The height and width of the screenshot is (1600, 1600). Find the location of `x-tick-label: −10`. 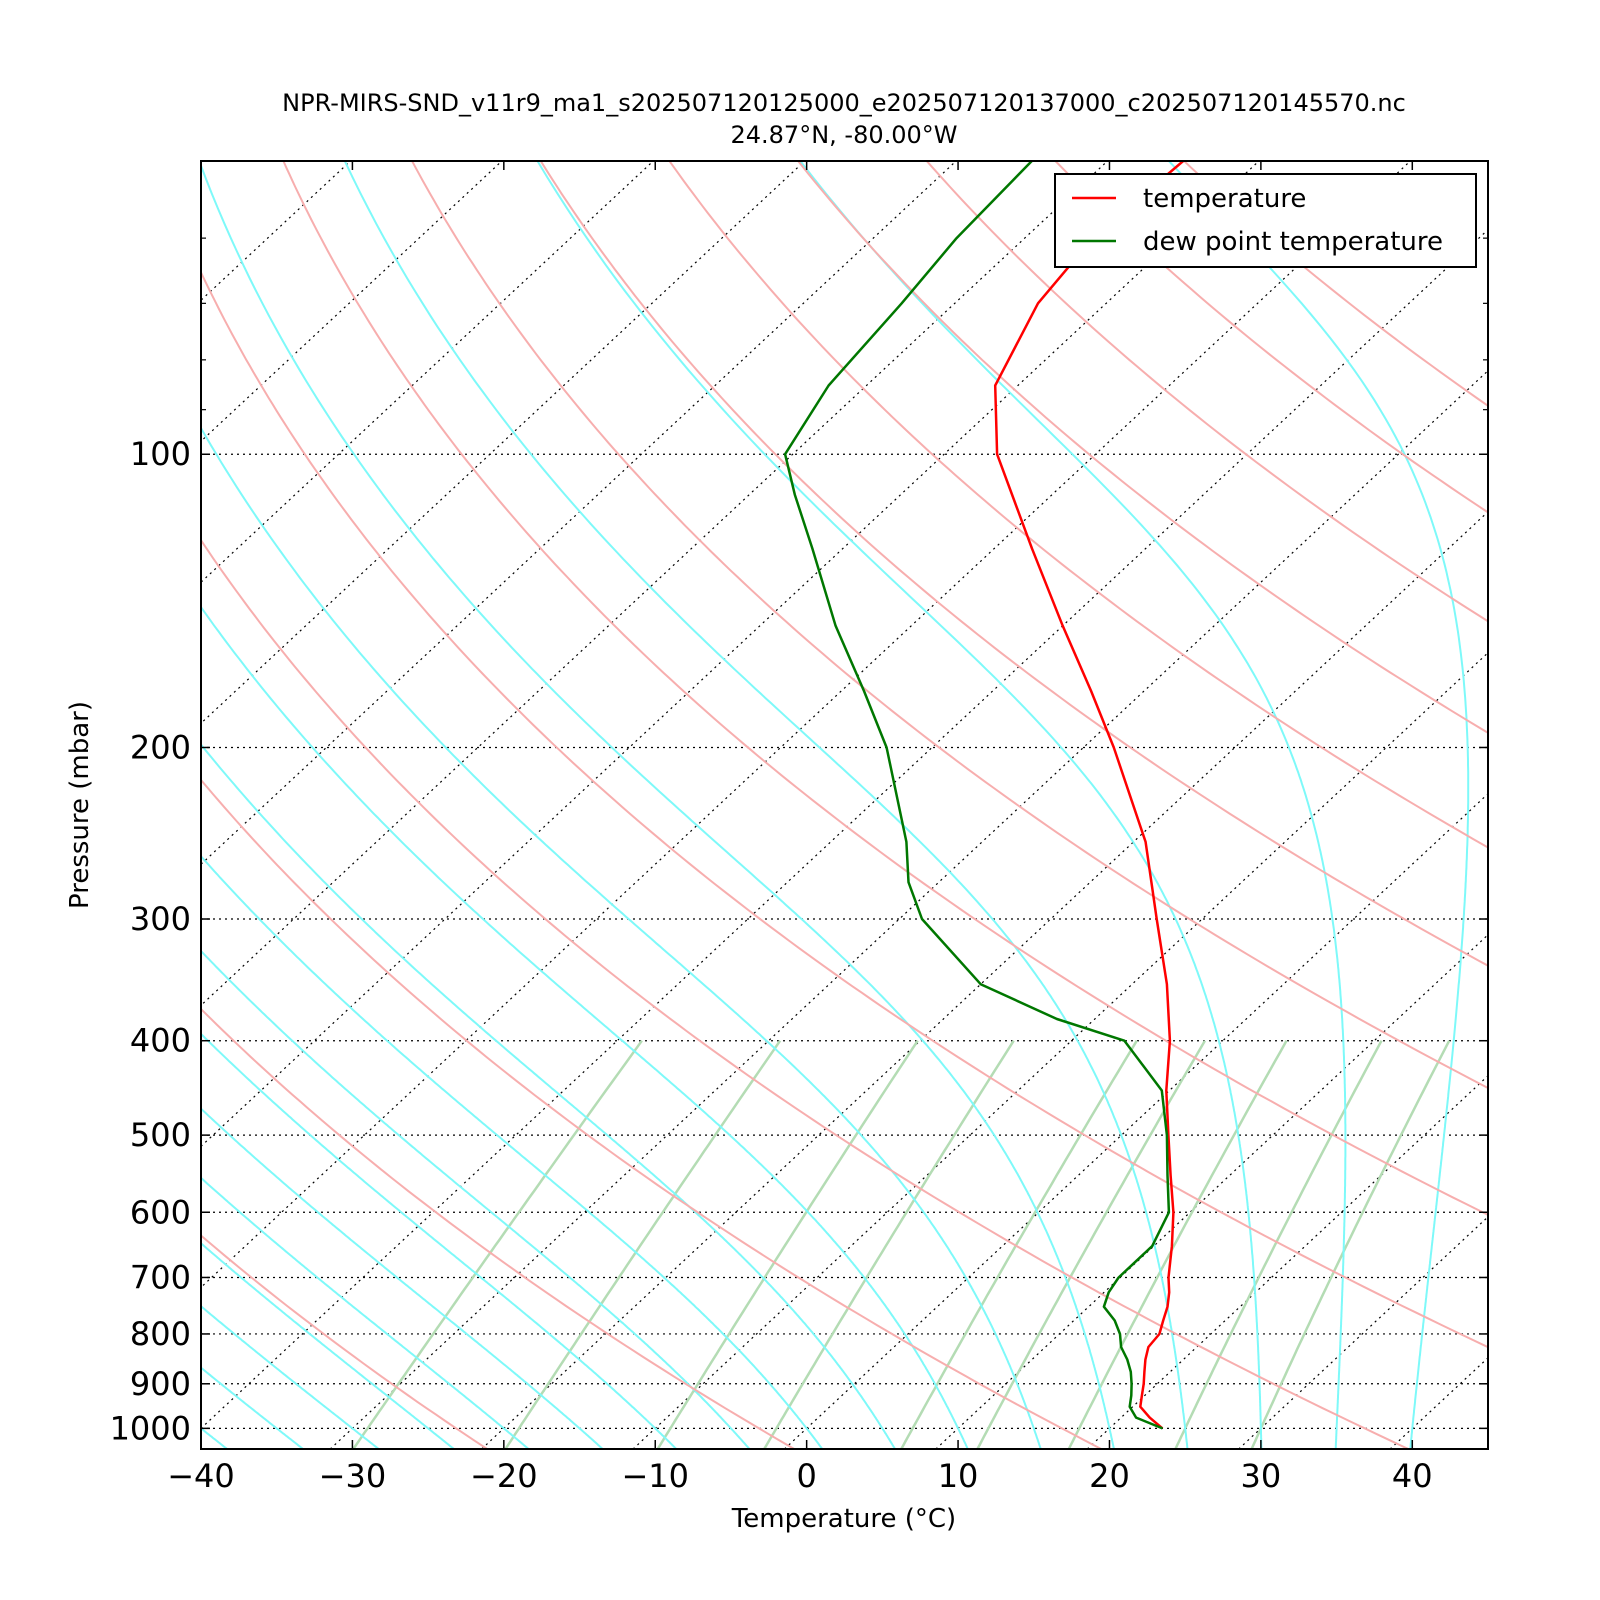

x-tick-label: −10 is located at coordinates (655, 1476).